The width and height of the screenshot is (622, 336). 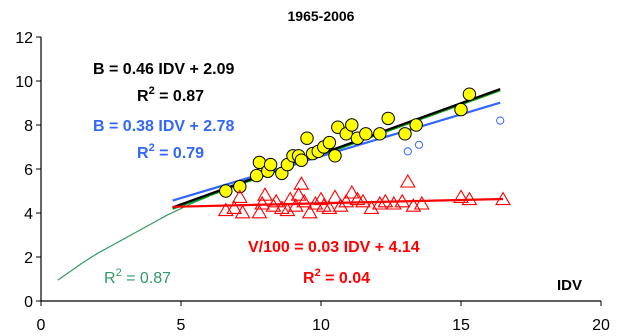 I want to click on r2-blue-value: = 0.79, so click(x=179, y=153).